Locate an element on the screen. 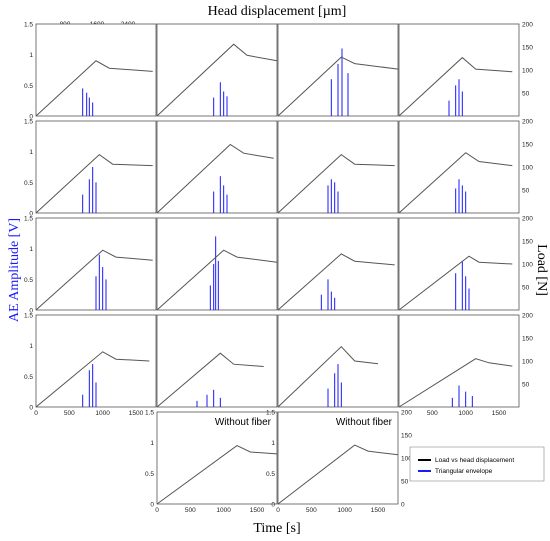  legend-box is located at coordinates (477, 464).